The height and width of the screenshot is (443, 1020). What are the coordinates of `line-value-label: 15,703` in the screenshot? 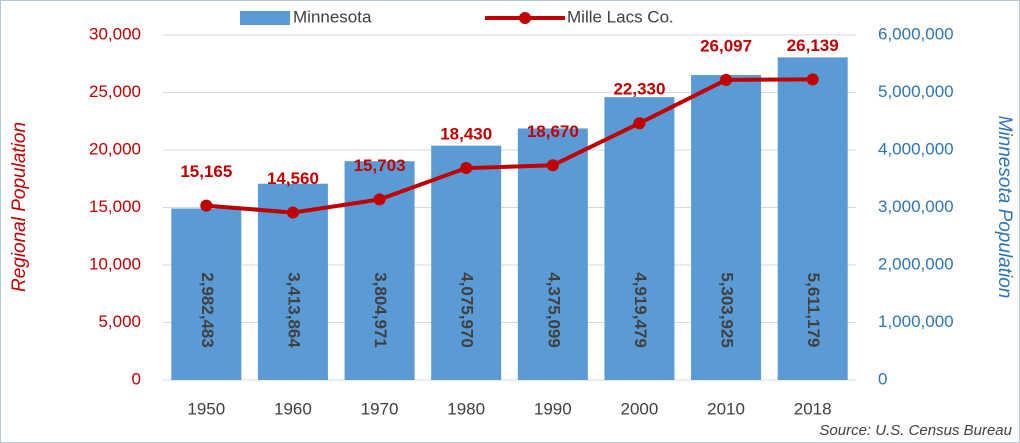 It's located at (380, 165).